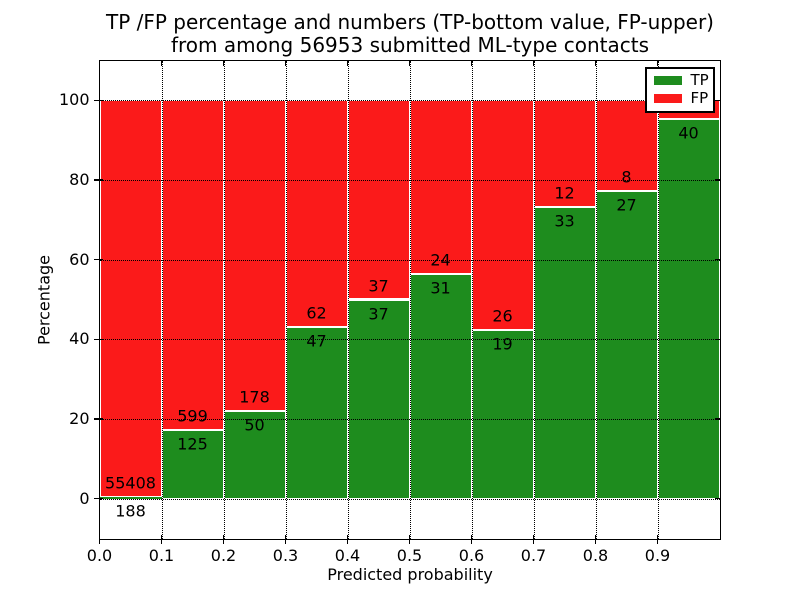  Describe the element at coordinates (409, 555) in the screenshot. I see `x-tick-label-0.5: 0.5` at that location.